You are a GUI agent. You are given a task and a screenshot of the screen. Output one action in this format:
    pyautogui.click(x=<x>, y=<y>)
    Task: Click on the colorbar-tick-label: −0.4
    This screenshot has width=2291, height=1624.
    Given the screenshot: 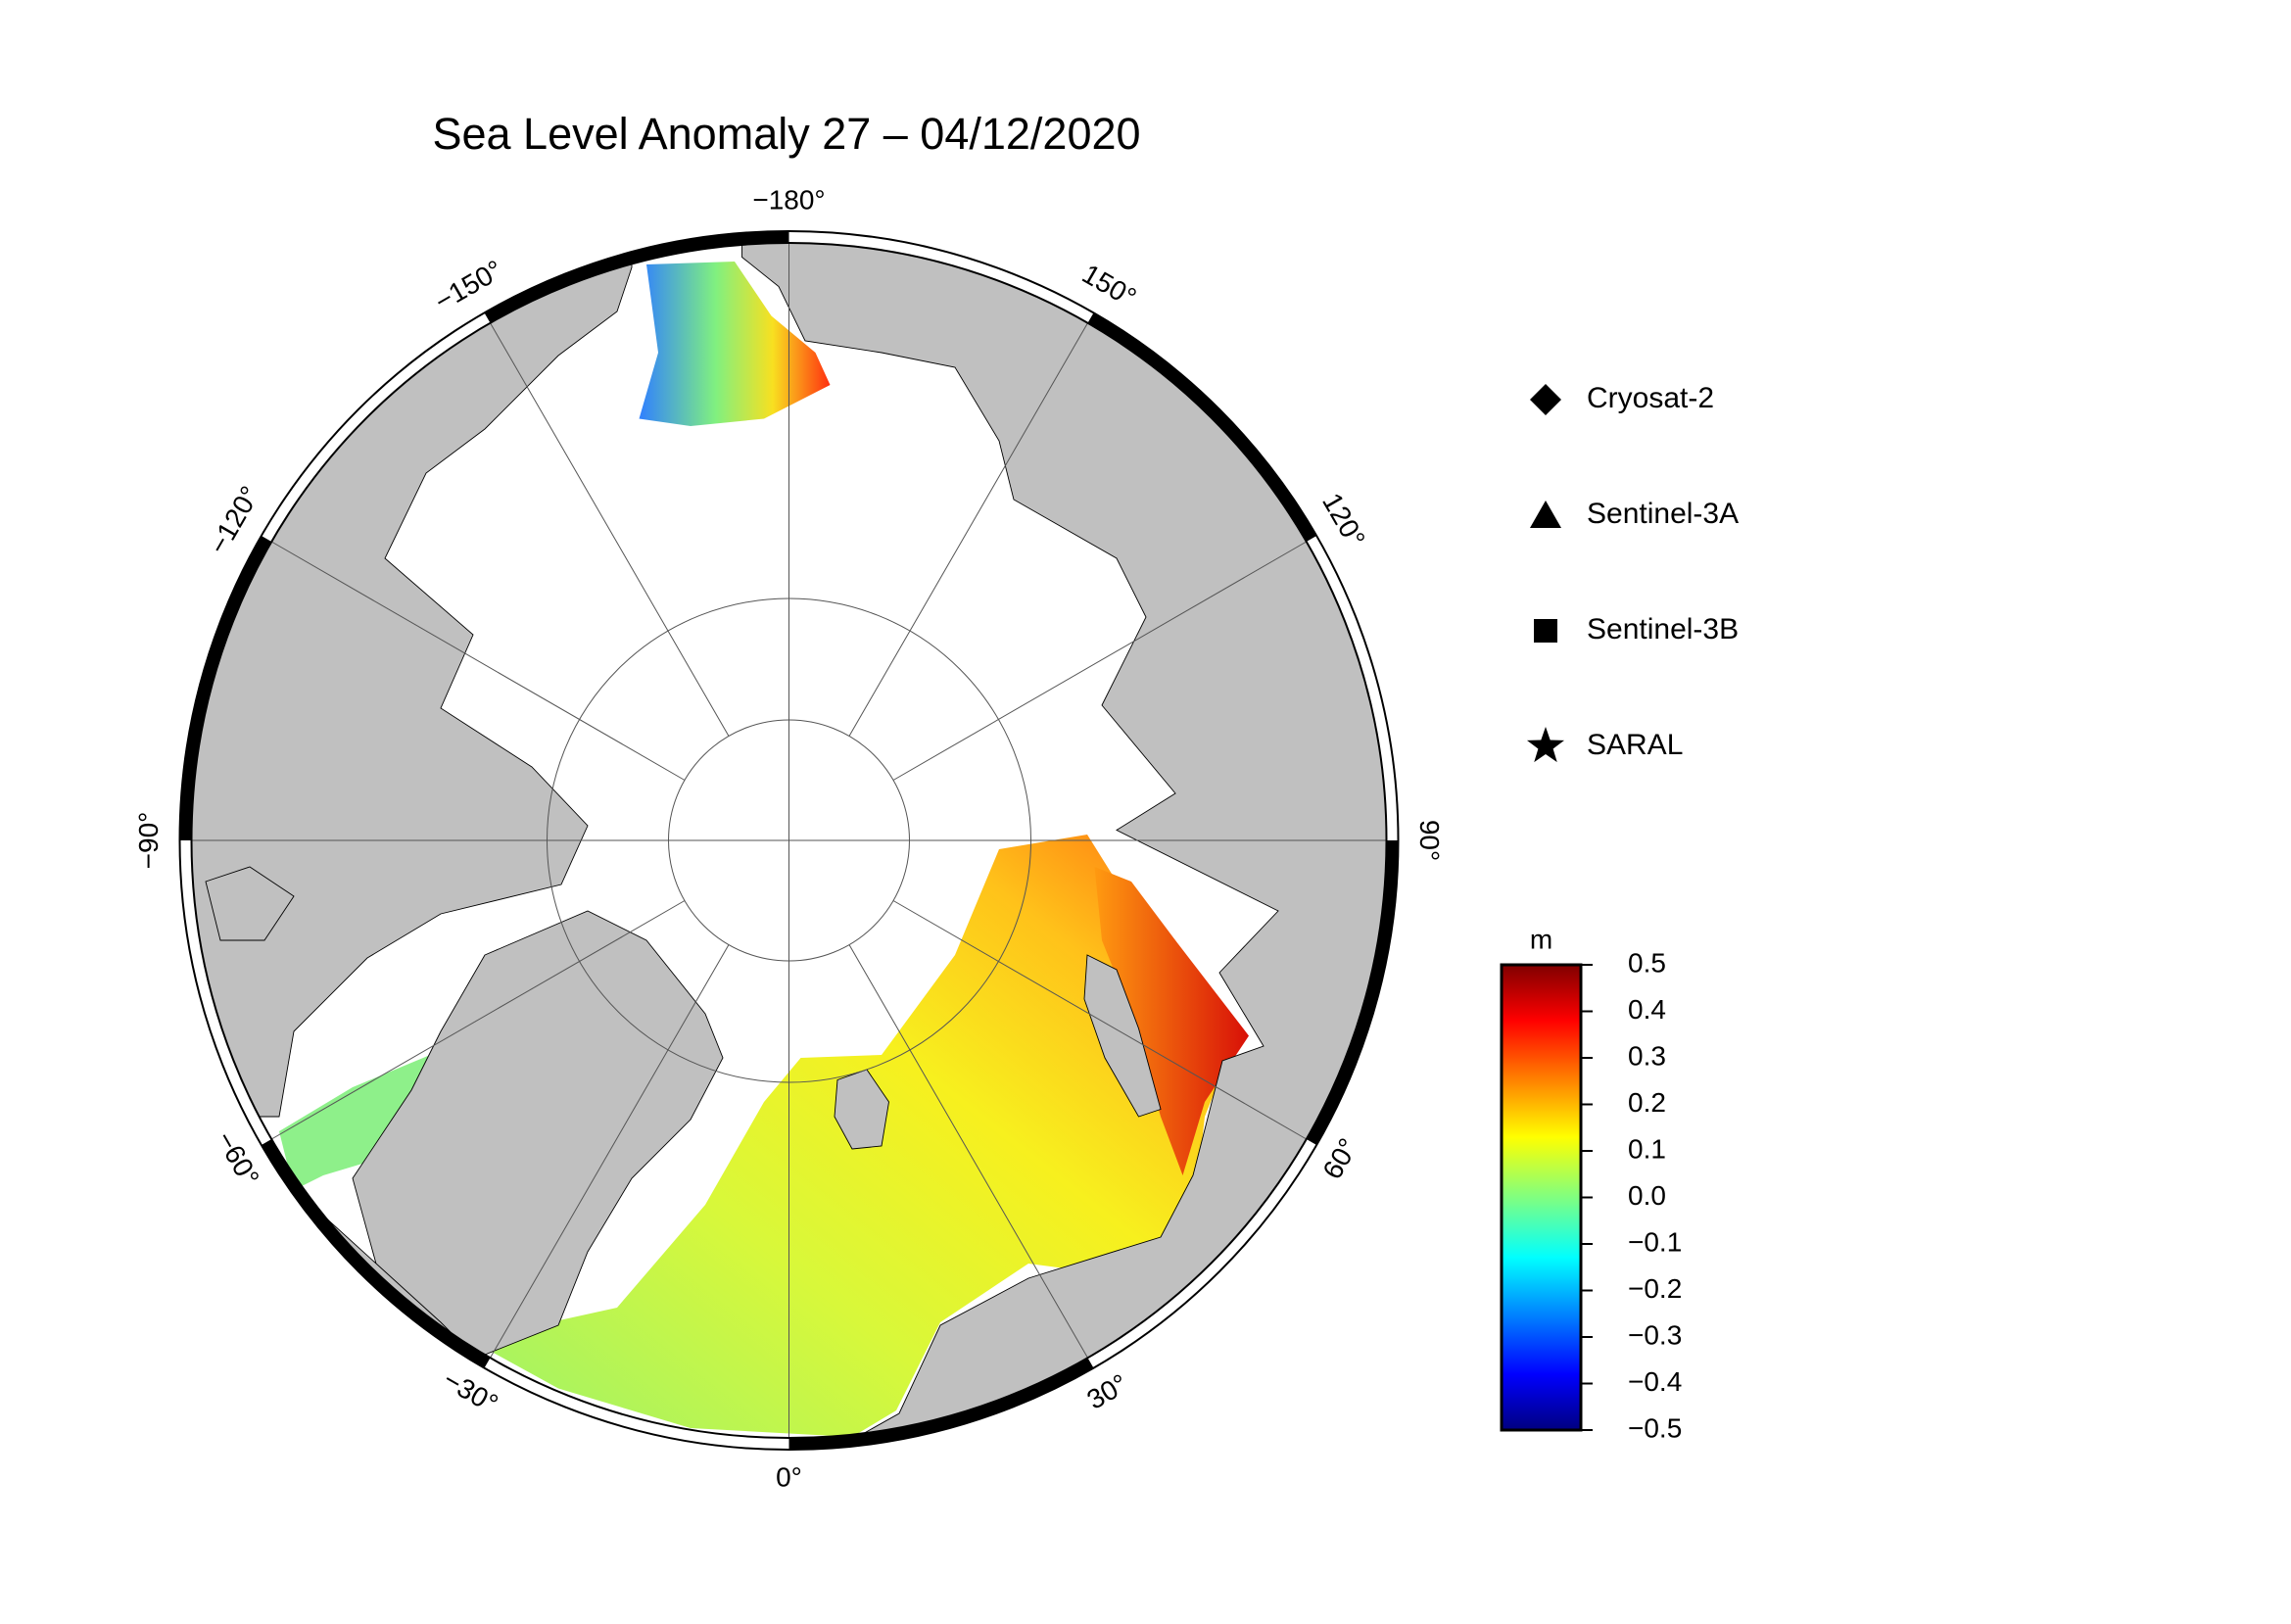 What is the action you would take?
    pyautogui.click(x=1655, y=1382)
    